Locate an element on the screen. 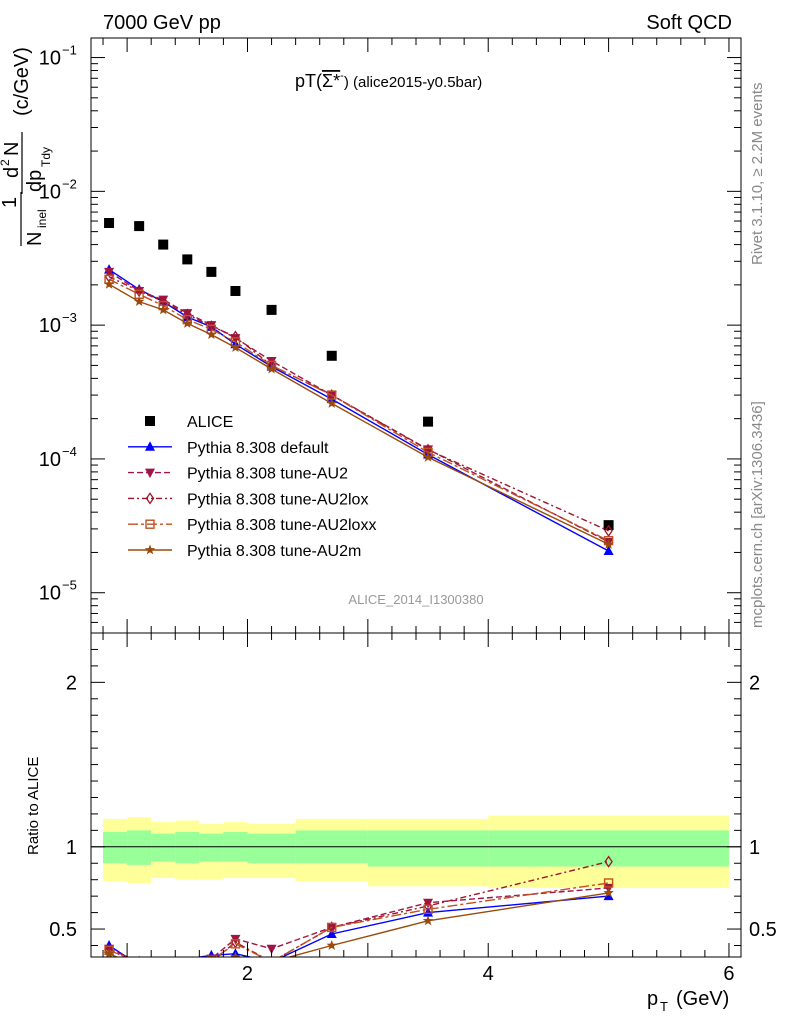  rivet-label: Rivet 3.1.10, ≥ 2.2M events is located at coordinates (757, 174).